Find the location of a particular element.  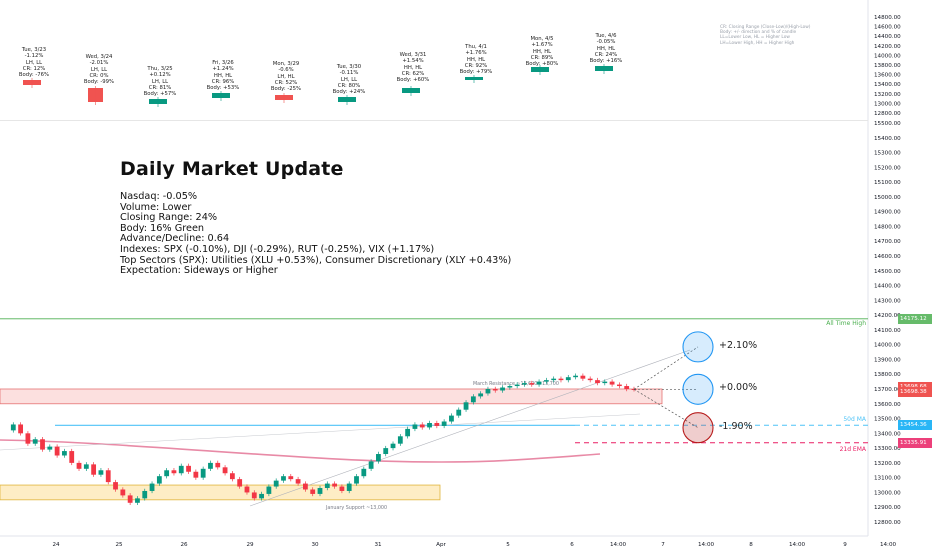

day-card-cr: CR: 0% is located at coordinates (99, 75).